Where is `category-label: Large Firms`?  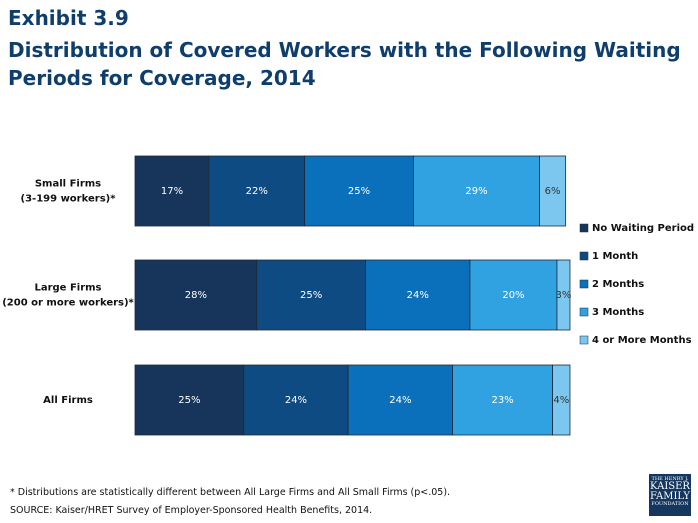
category-label: Large Firms is located at coordinates (67, 288).